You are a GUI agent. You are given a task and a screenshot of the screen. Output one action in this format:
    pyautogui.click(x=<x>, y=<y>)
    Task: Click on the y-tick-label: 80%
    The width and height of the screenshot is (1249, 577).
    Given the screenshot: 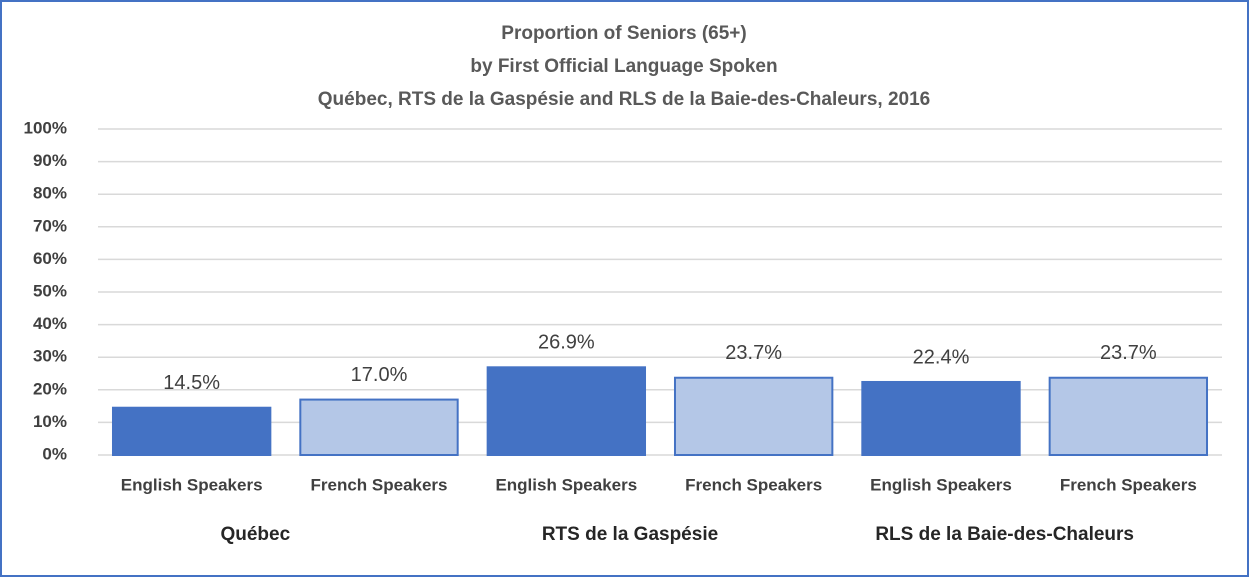 What is the action you would take?
    pyautogui.click(x=50, y=193)
    